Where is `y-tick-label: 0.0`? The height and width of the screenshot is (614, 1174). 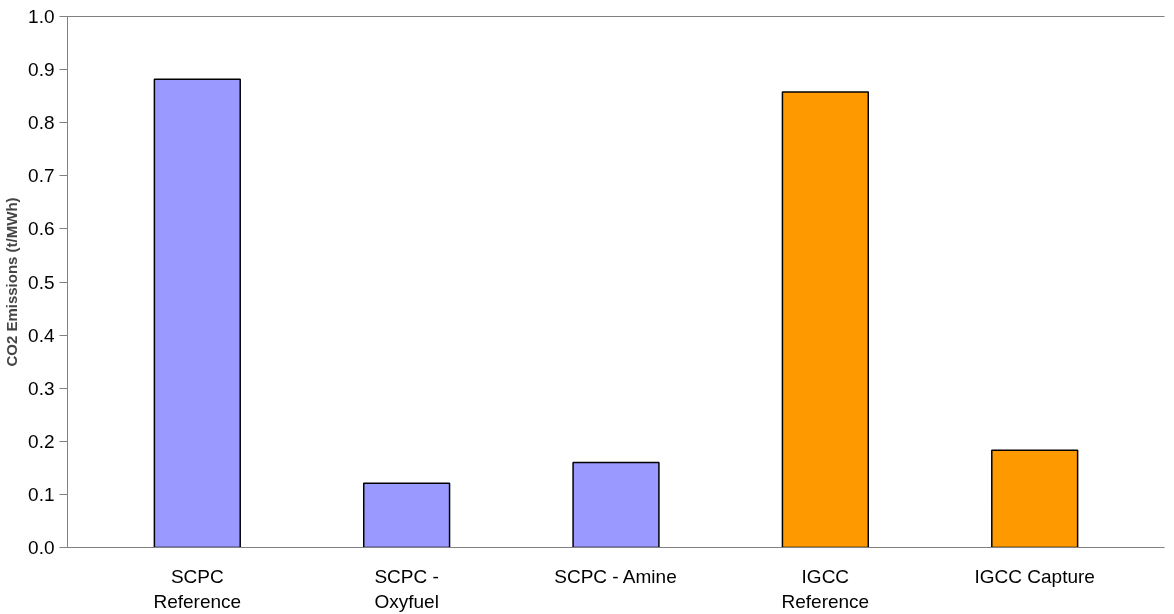
y-tick-label: 0.0 is located at coordinates (41, 547).